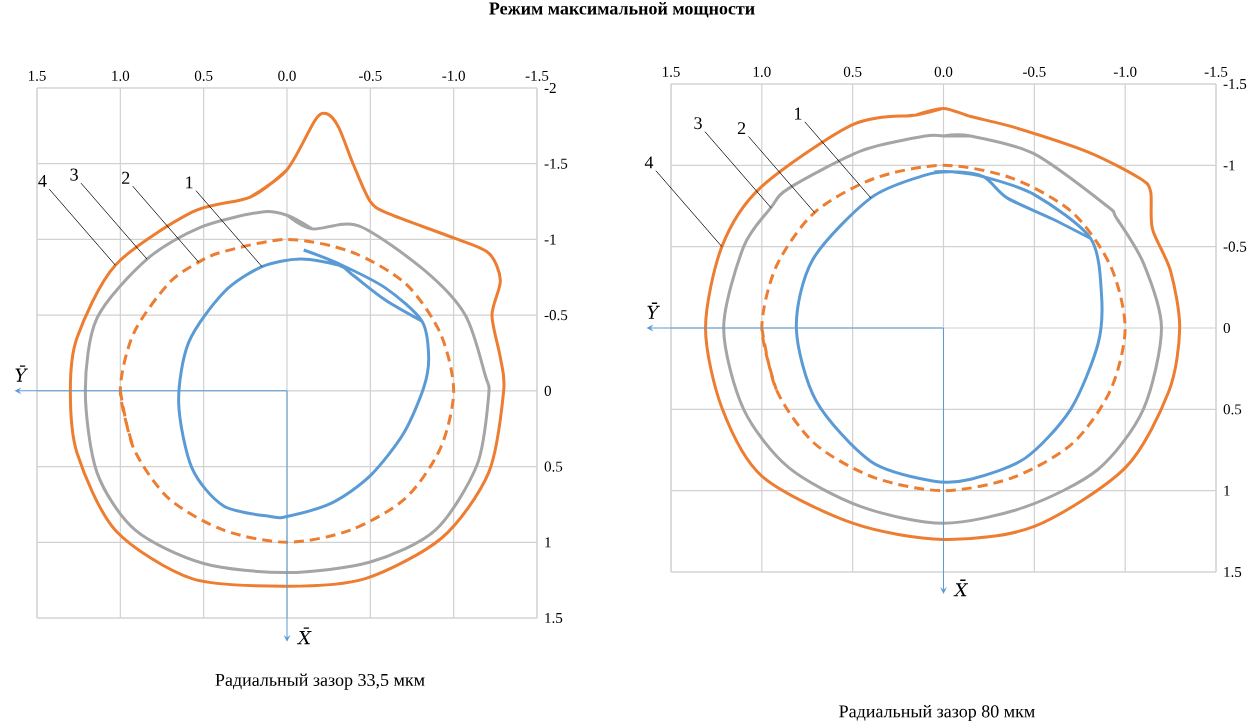  I want to click on text: Радиальный зазор 80 мкм, so click(937, 713).